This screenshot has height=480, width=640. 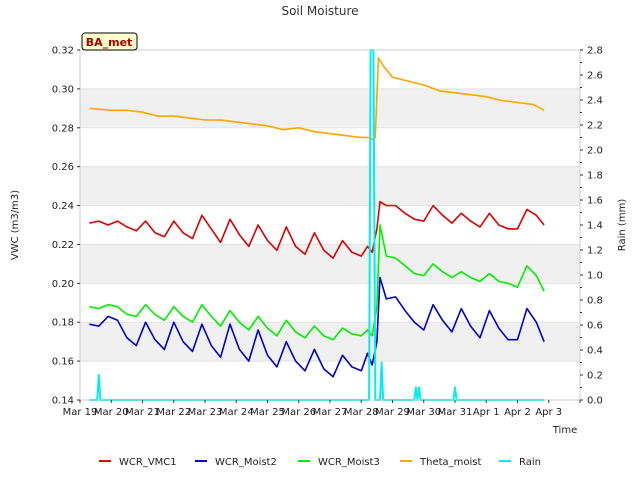 I want to click on x-tick-label: Apr 2, so click(x=517, y=412).